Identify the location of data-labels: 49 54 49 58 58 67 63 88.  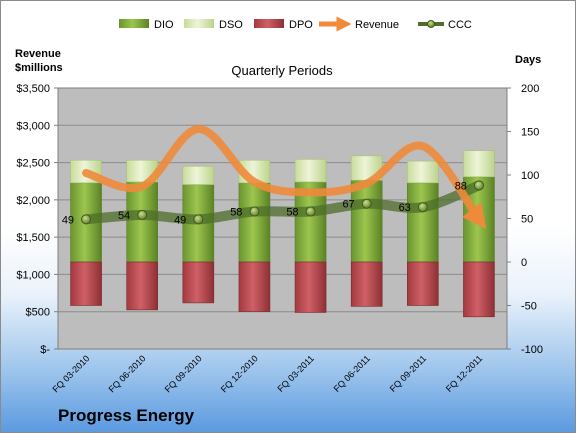
(264, 203).